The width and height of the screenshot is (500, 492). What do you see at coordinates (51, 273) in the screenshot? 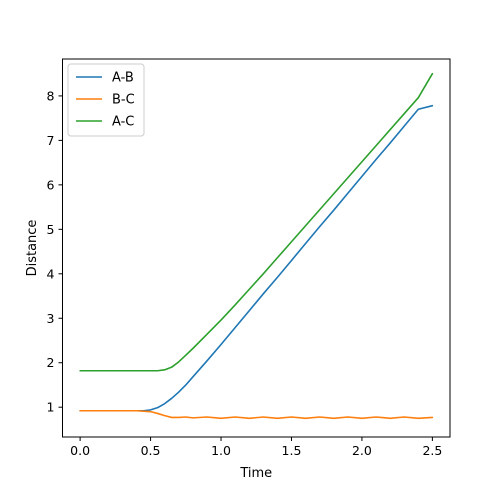
I see `y-tick-label: 4` at bounding box center [51, 273].